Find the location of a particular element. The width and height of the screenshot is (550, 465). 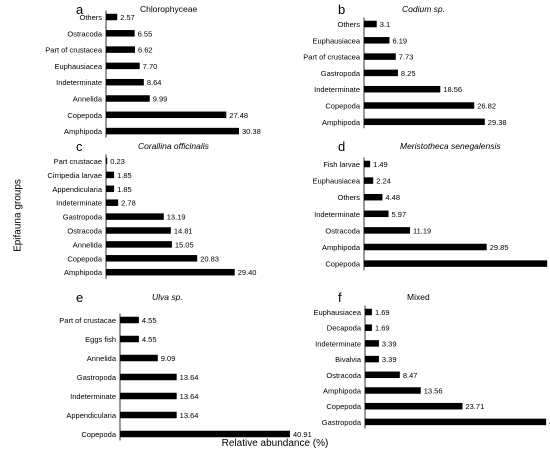

value-label: 6.55 is located at coordinates (145, 33).